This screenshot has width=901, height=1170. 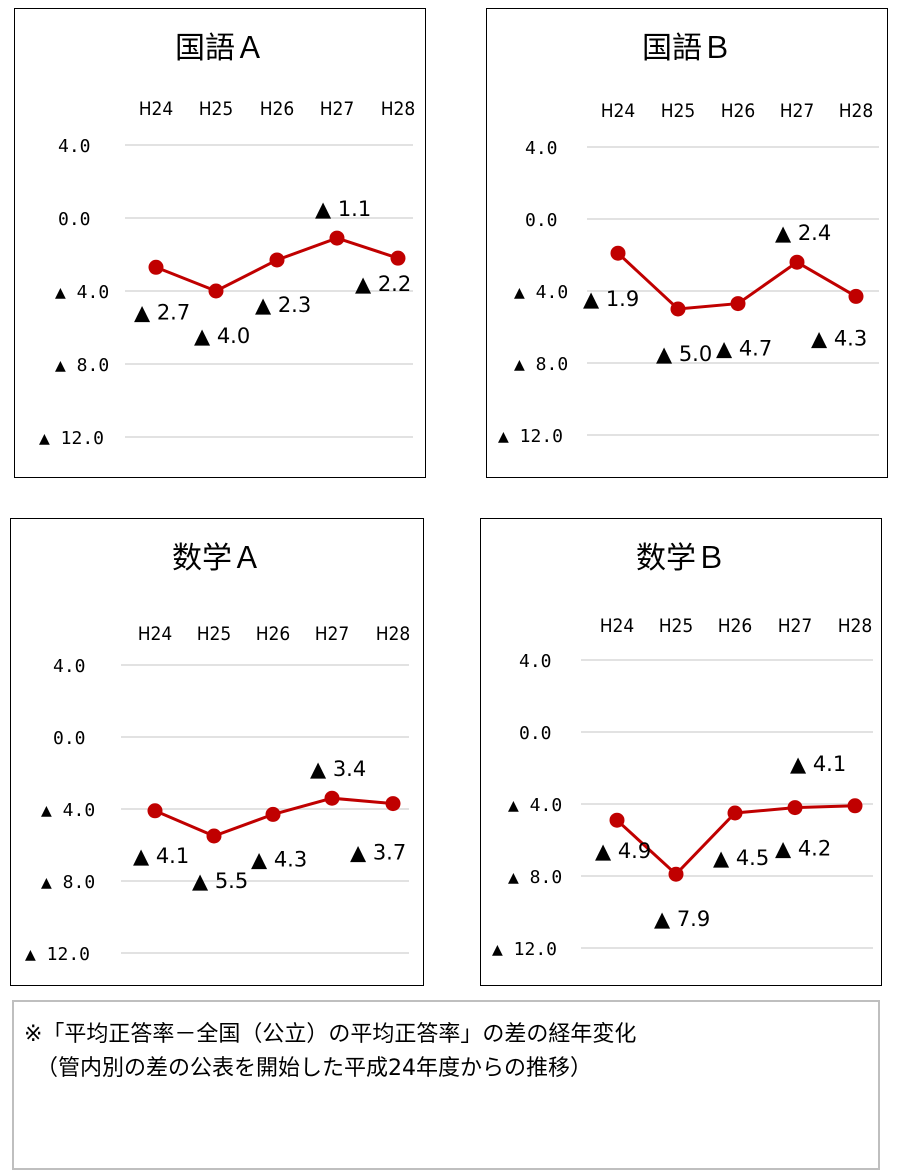 I want to click on data-label: ▲ 5.5, so click(x=220, y=881).